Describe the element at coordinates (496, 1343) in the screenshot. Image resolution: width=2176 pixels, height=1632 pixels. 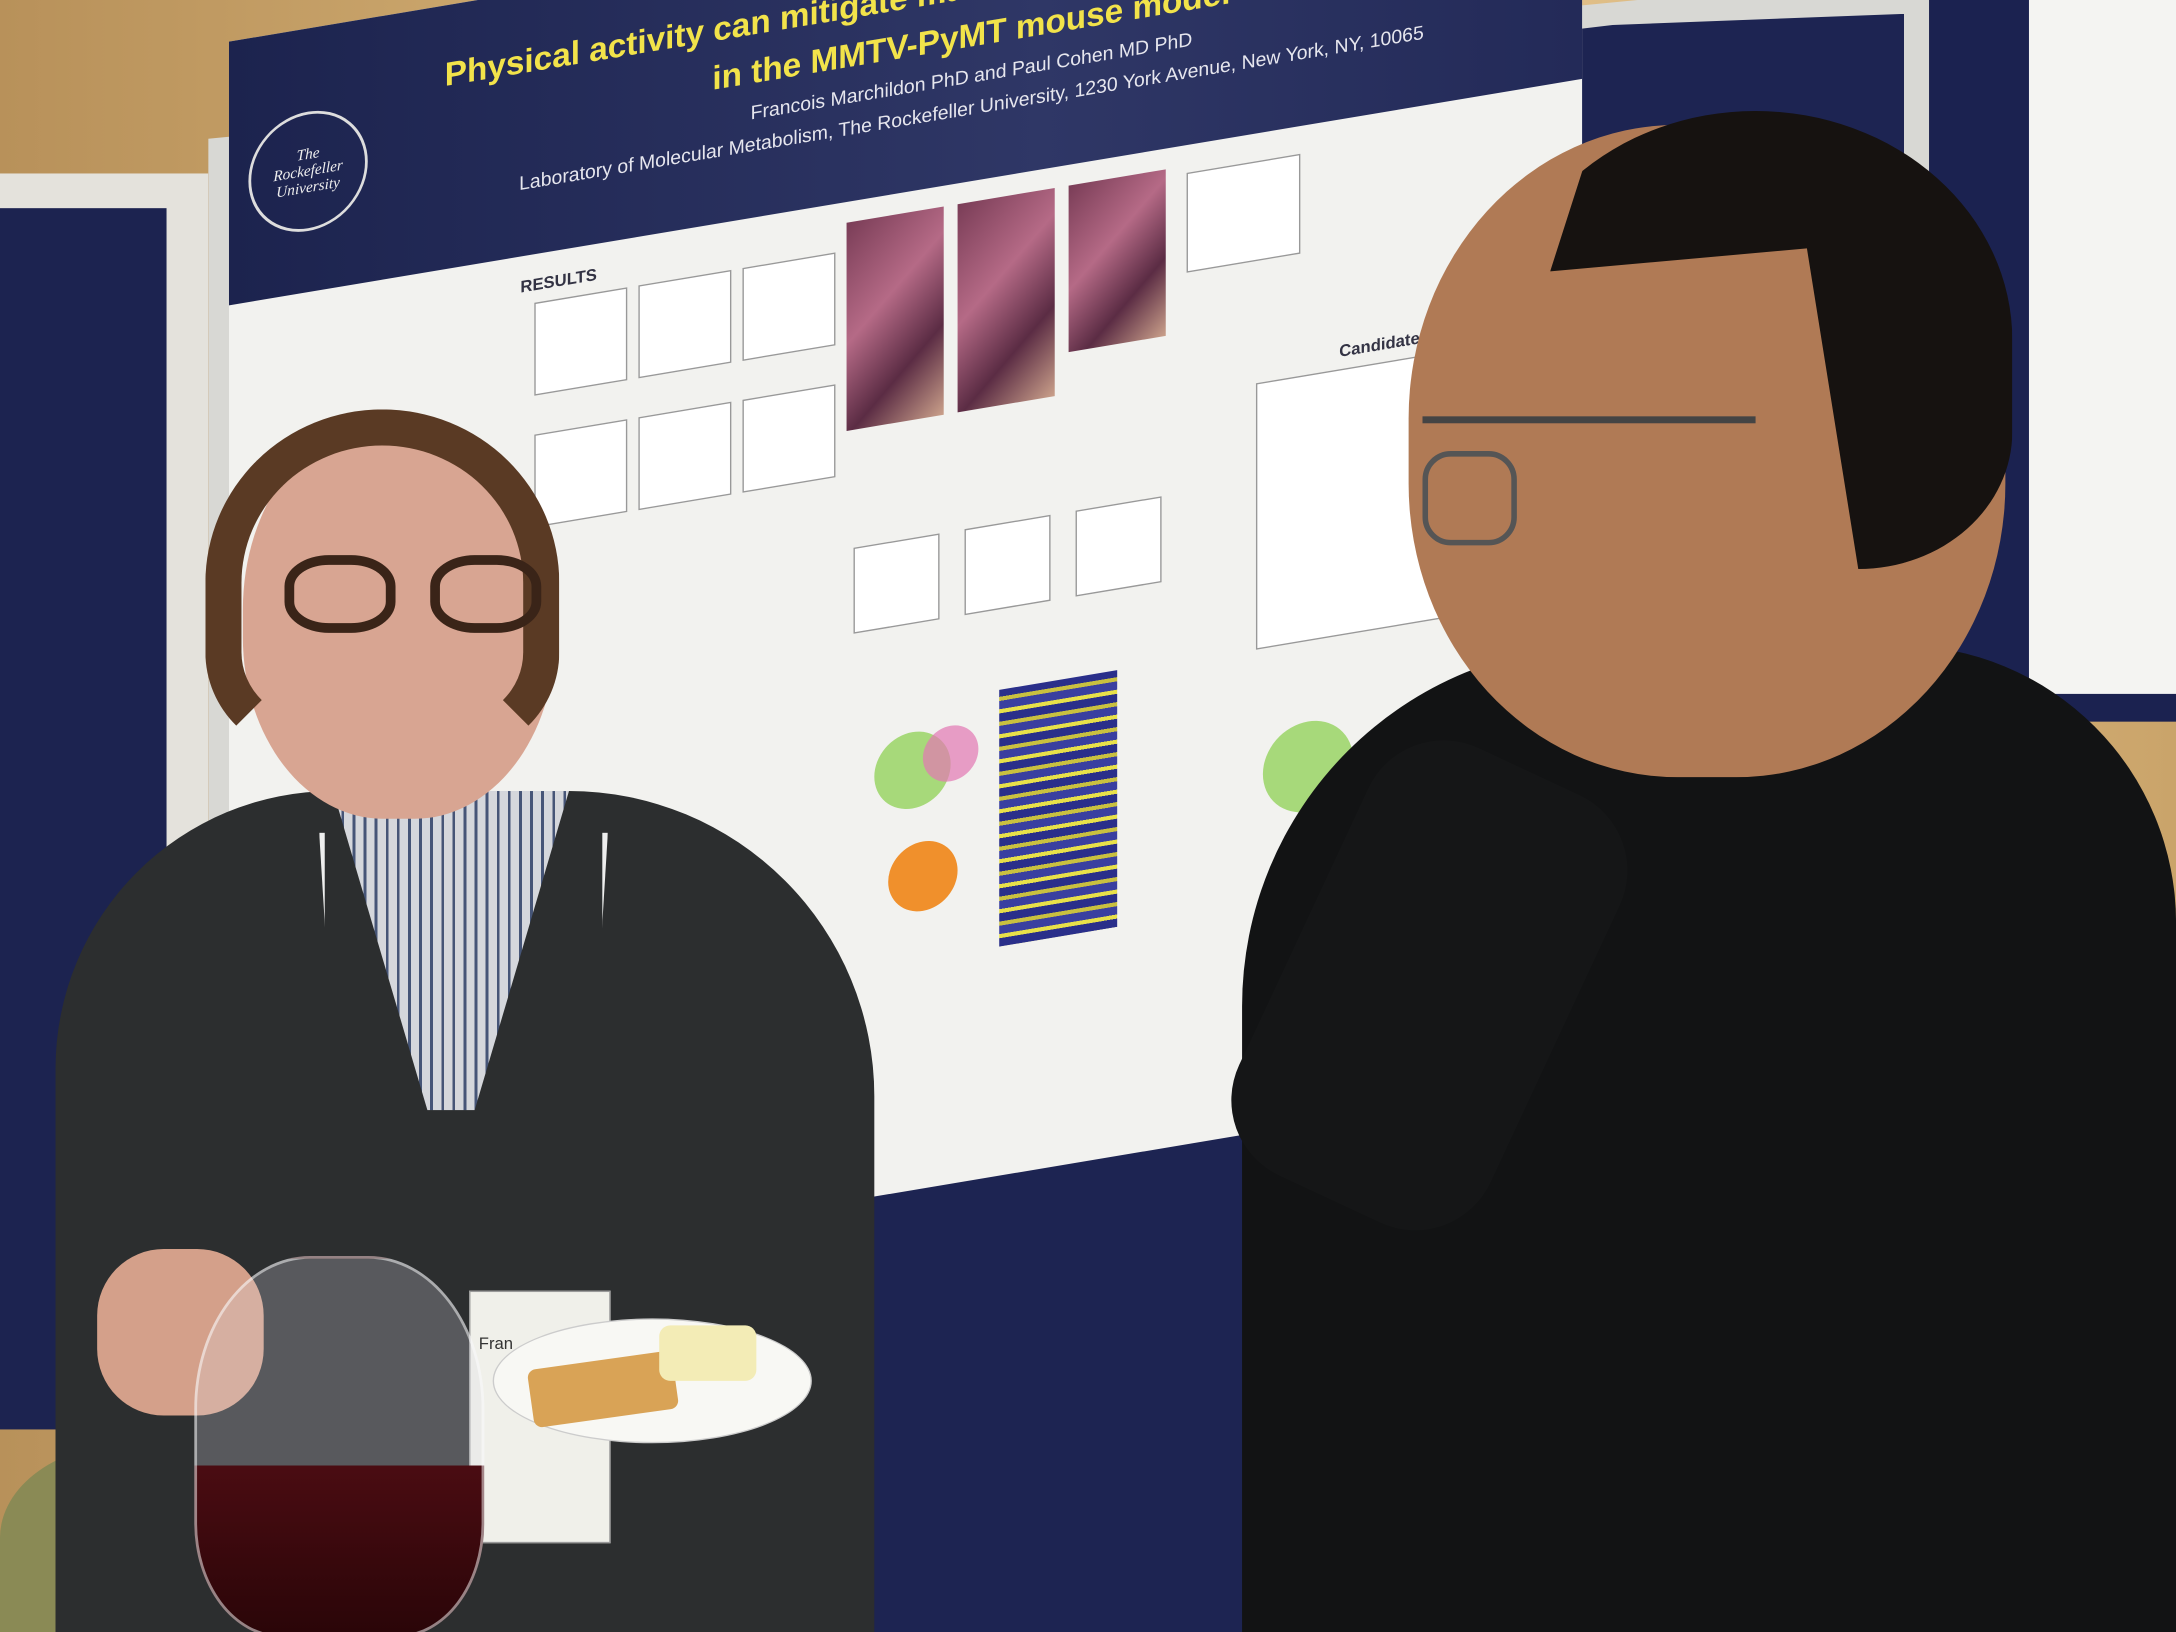
I see `badge-name: Fran` at that location.